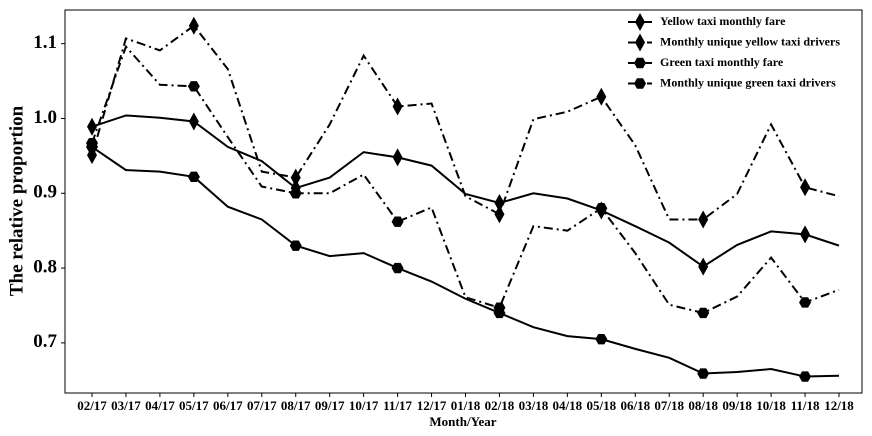 The width and height of the screenshot is (872, 436). I want to click on x-tick-label: 04/18, so click(568, 405).